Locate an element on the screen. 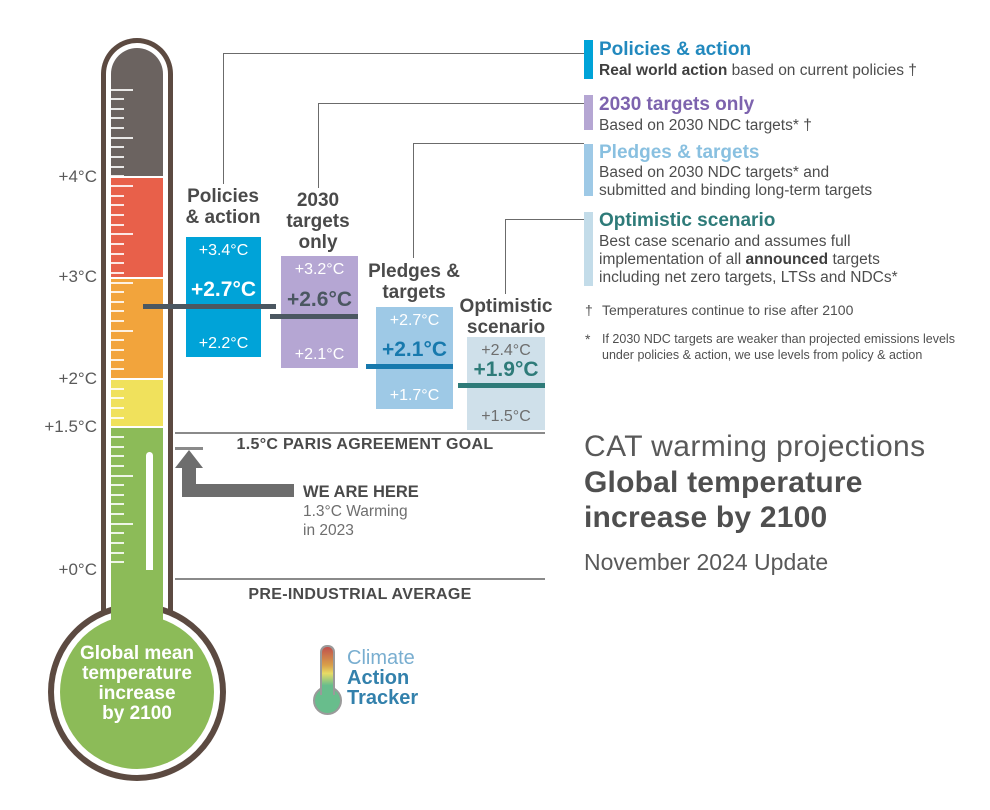 The image size is (990, 810). thermo-band-2-3c is located at coordinates (137, 328).